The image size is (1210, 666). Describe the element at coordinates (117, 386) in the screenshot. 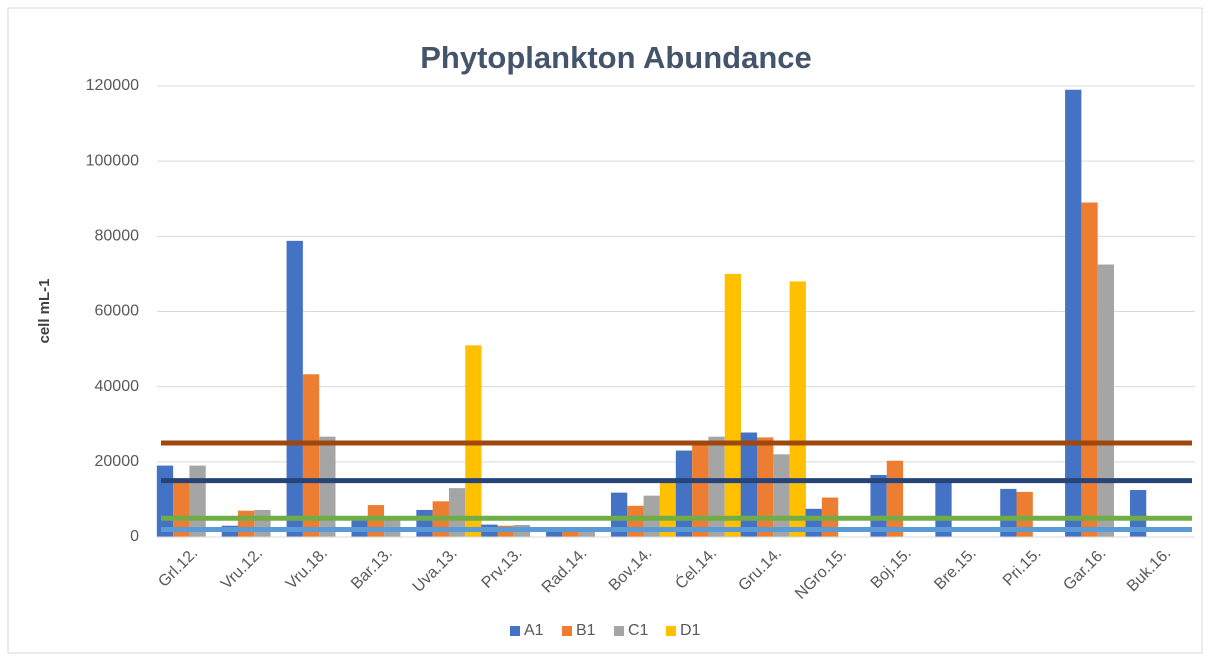

I see `y-tick-label: 40000` at that location.